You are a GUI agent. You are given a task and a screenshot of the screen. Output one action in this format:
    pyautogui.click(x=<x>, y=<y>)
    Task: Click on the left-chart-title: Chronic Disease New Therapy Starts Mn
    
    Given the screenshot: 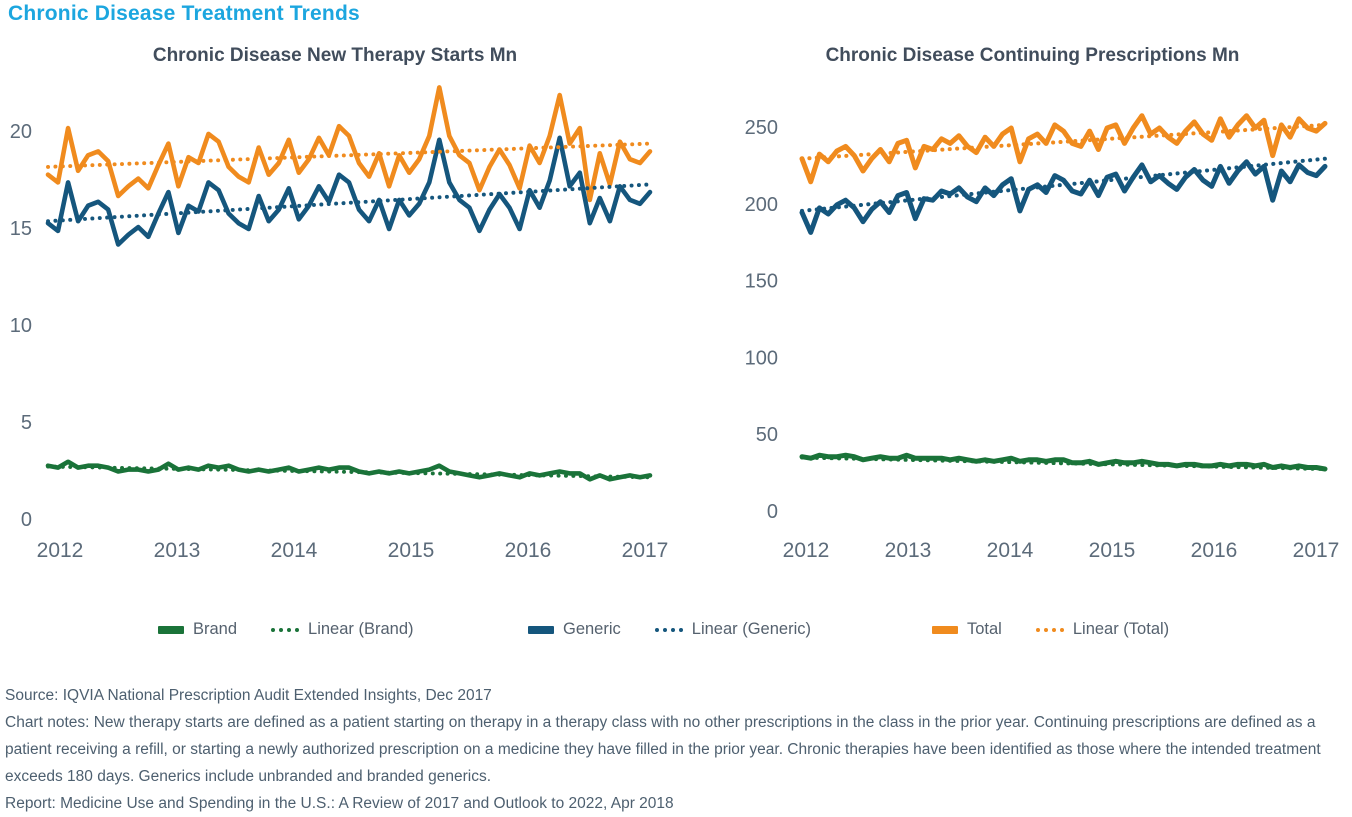 What is the action you would take?
    pyautogui.click(x=335, y=55)
    